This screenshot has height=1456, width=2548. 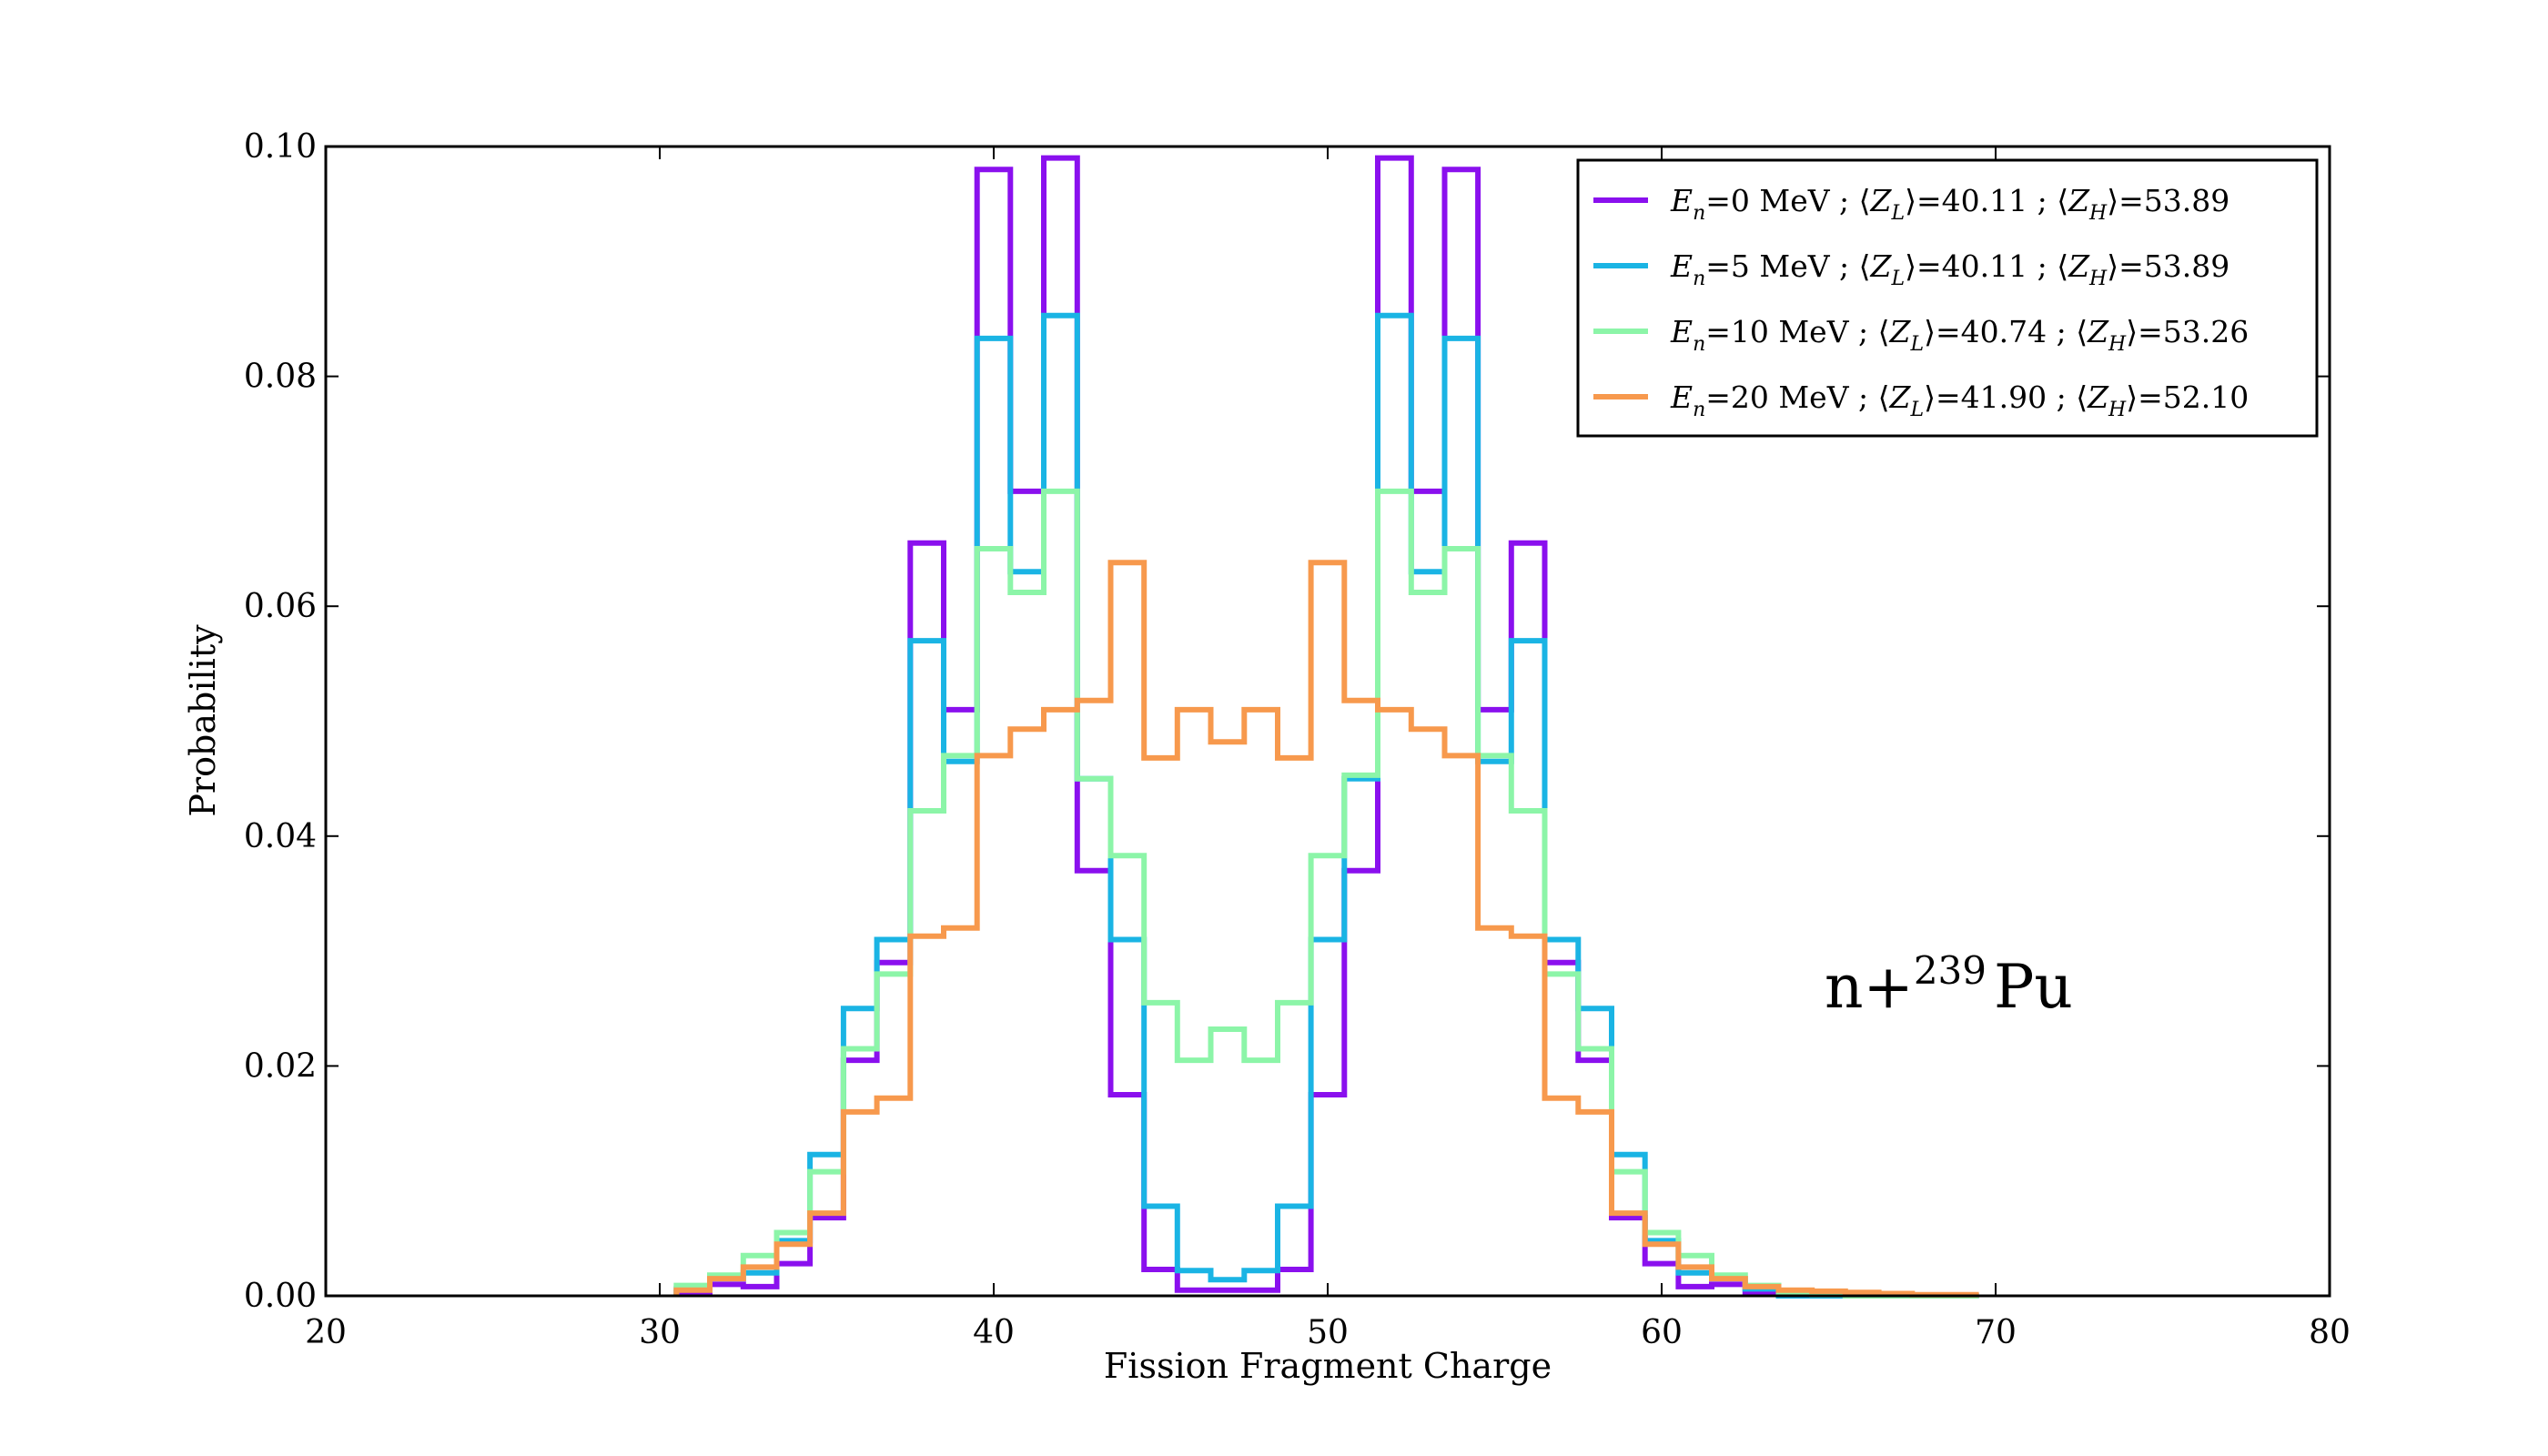 I want to click on legend-label-3: En=20 MeV ; ⟨ZL⟩=41.90 ; ⟨ZH⟩=52.10, so click(x=1960, y=400).